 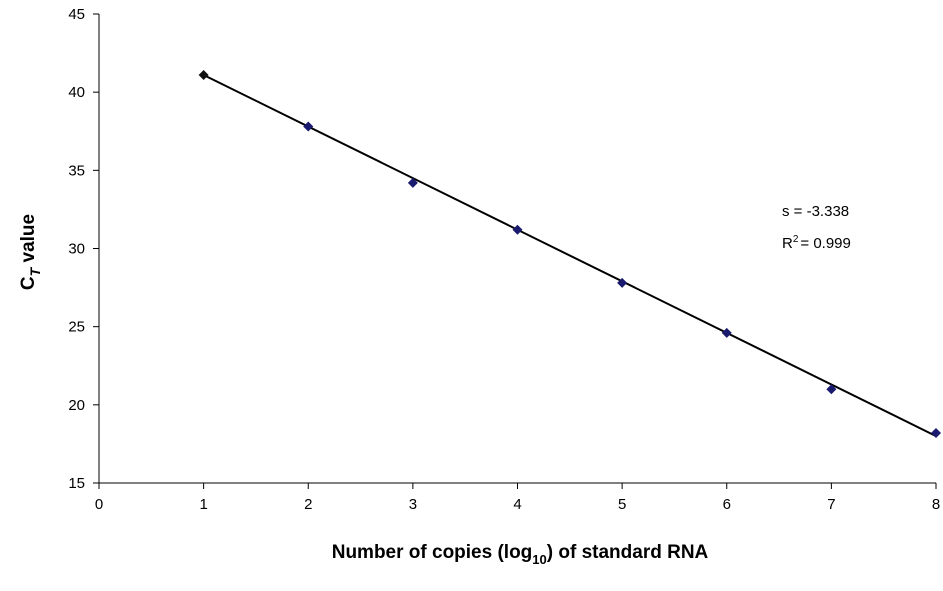 I want to click on y-axis-title: CT value, so click(x=30, y=252).